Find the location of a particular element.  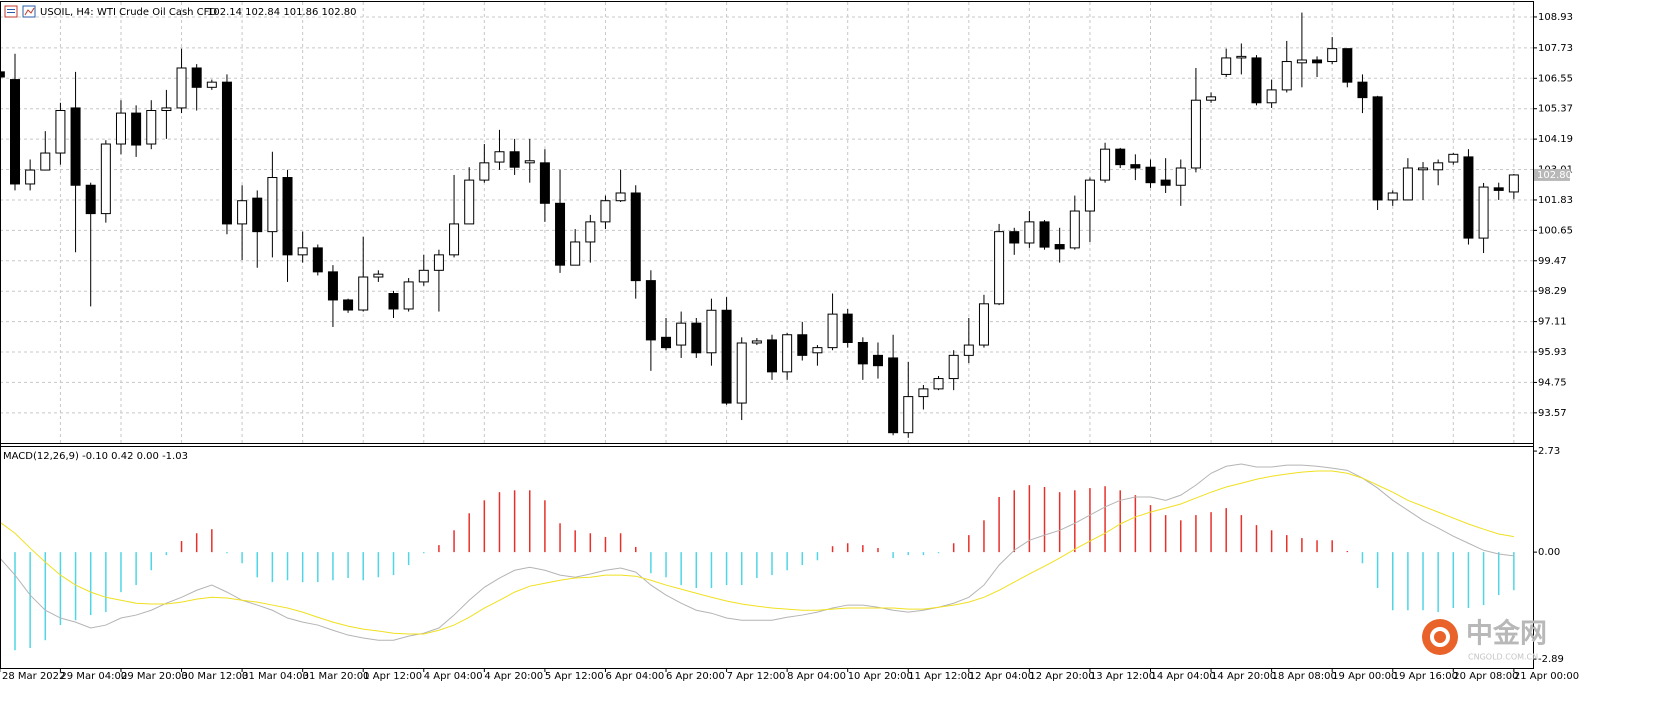

macd-title: MACD(12,26,9) -0.10 0.42 0.00 -1.03 is located at coordinates (95, 456).